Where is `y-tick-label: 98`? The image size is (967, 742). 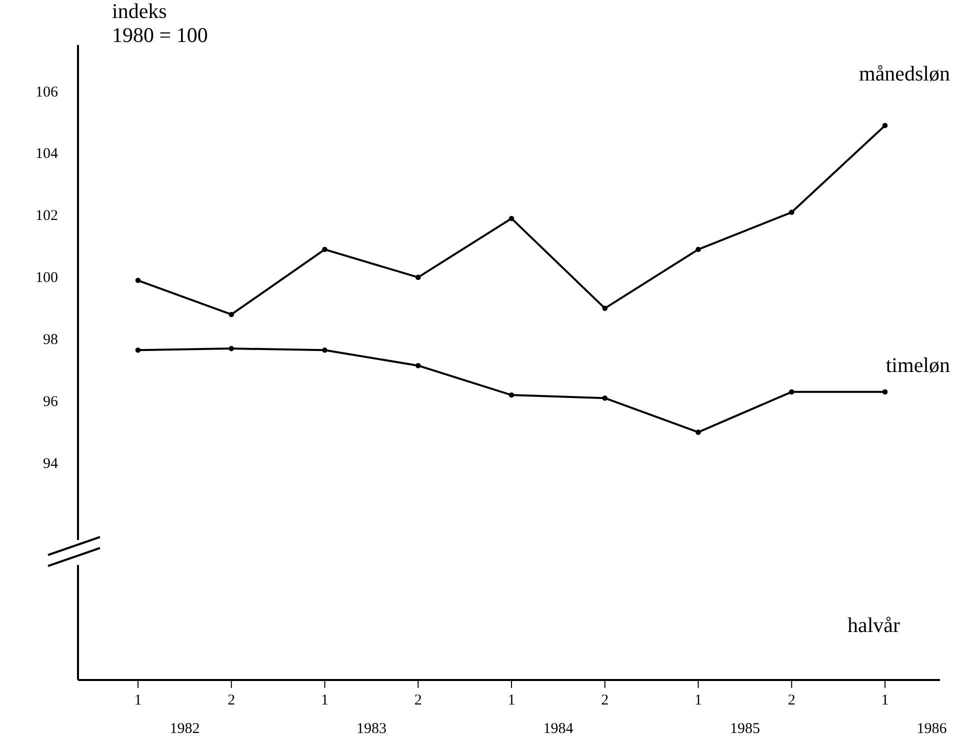 y-tick-label: 98 is located at coordinates (50, 340).